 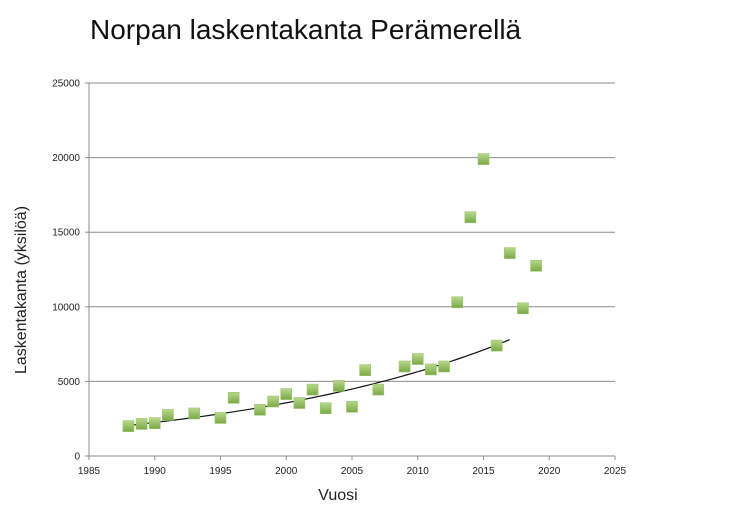 I want to click on x-tick-label: 2020, so click(x=549, y=471).